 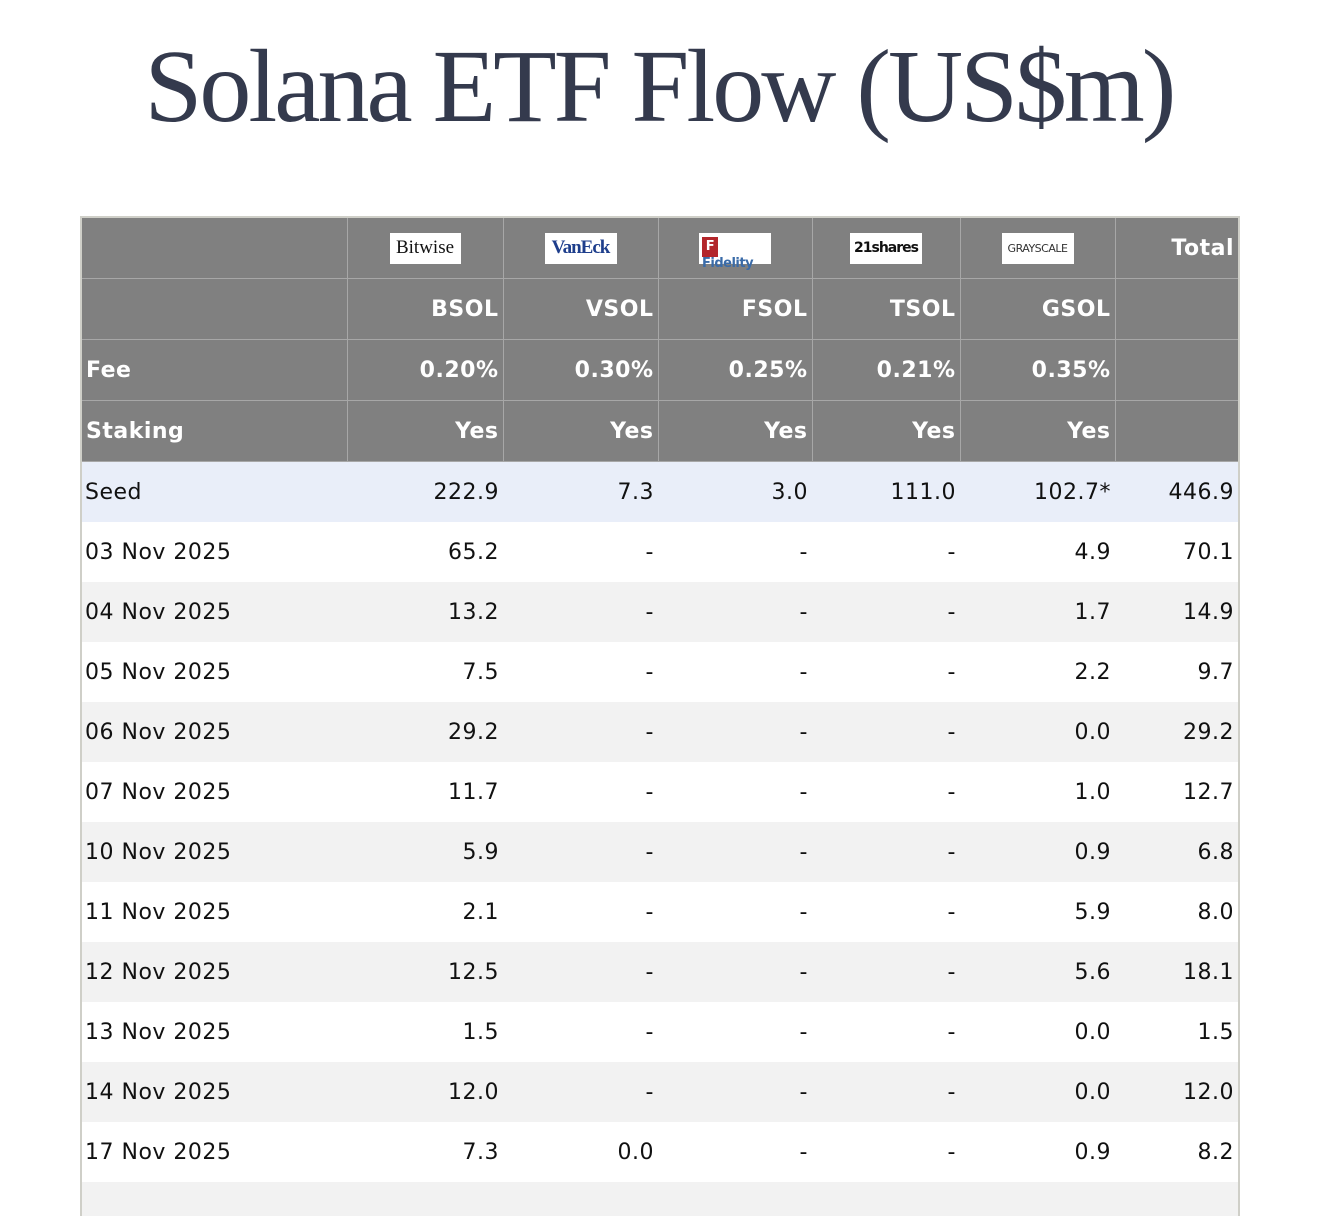 I want to click on row-date-cell: 07 Nov 2025, so click(x=214, y=792).